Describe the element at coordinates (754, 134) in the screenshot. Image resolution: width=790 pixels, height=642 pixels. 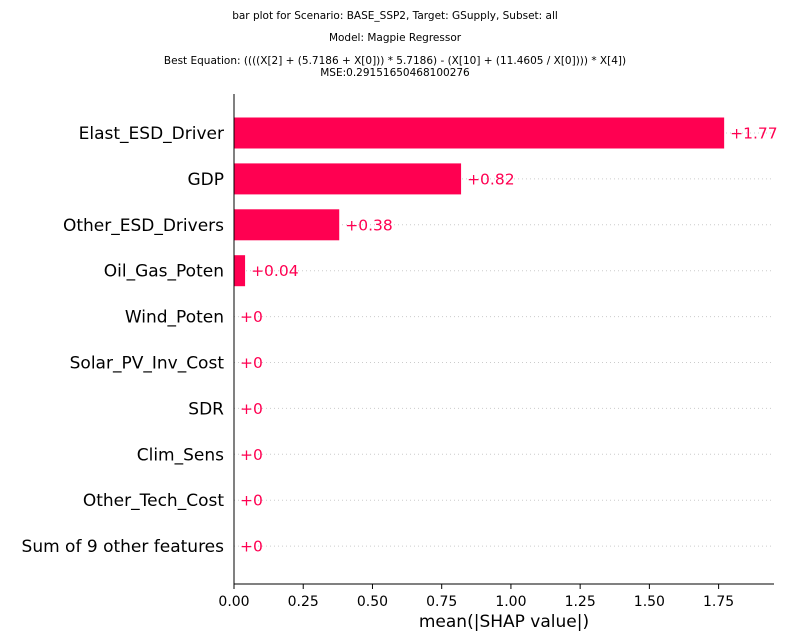
I see `value-label: +1.77` at that location.